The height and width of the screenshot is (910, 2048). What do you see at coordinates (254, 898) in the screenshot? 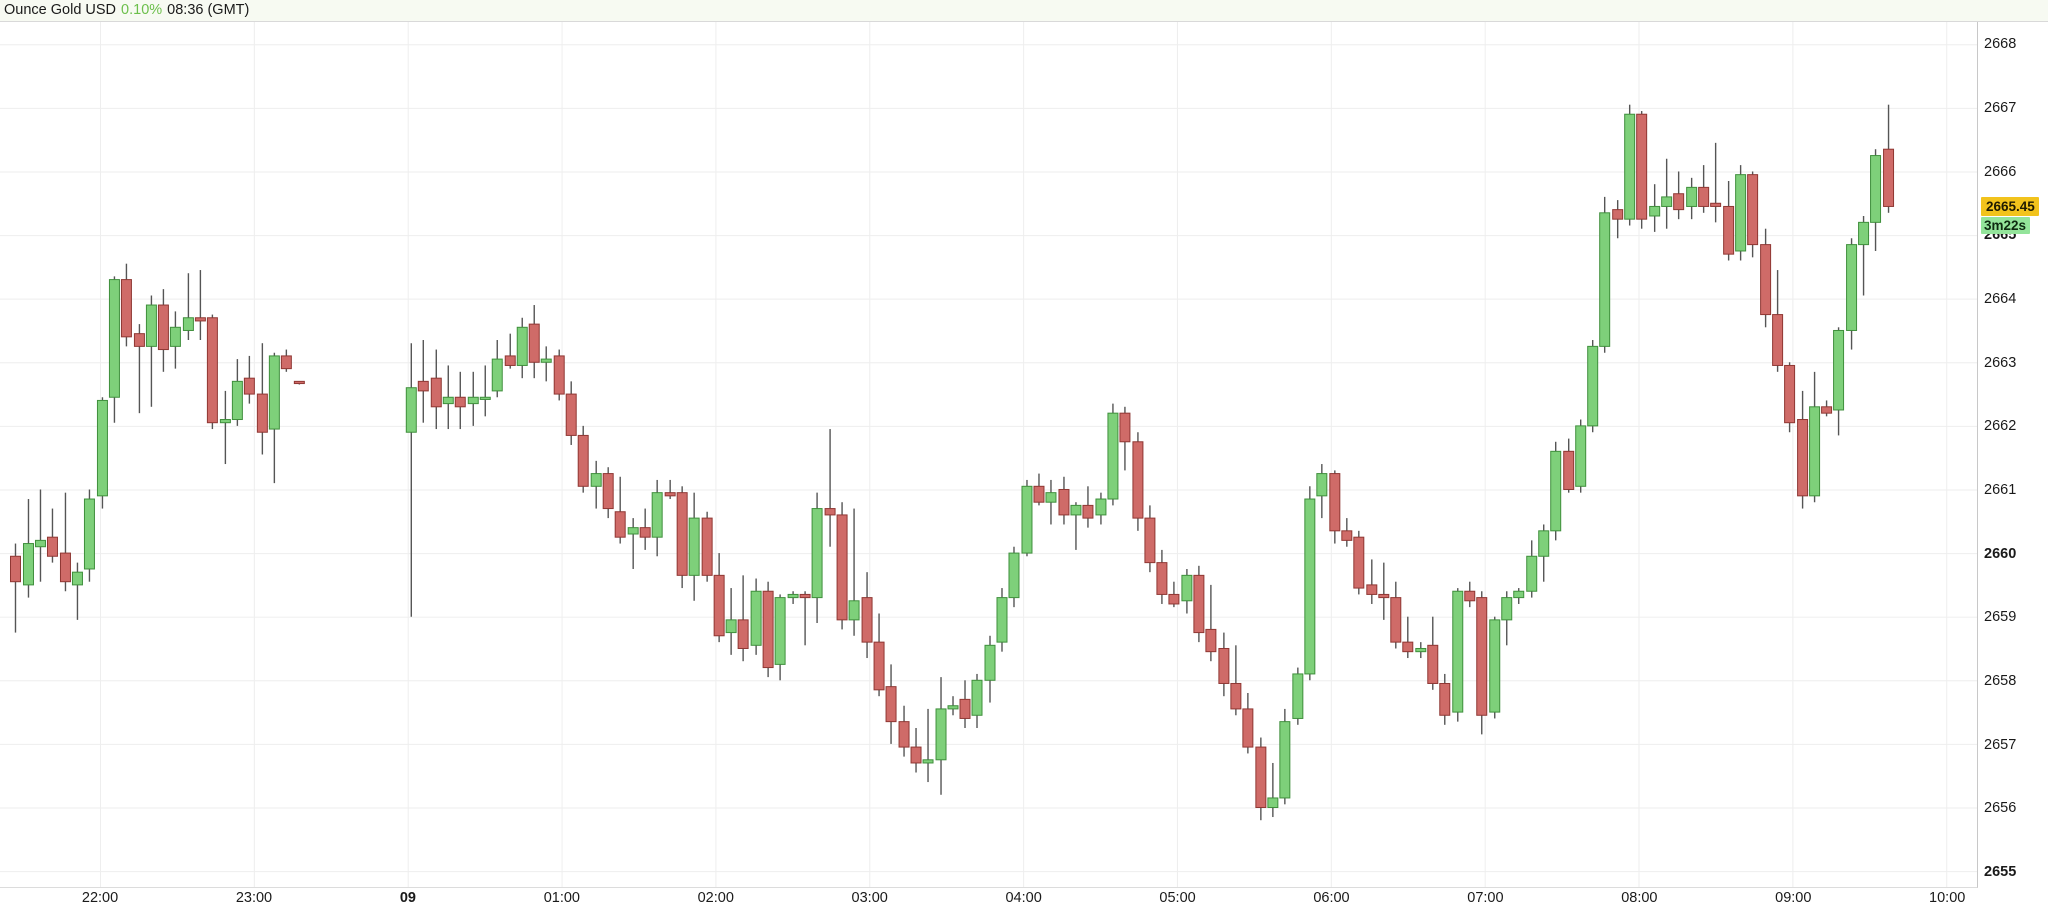
I see `time-tick-23-00: 23:00` at bounding box center [254, 898].